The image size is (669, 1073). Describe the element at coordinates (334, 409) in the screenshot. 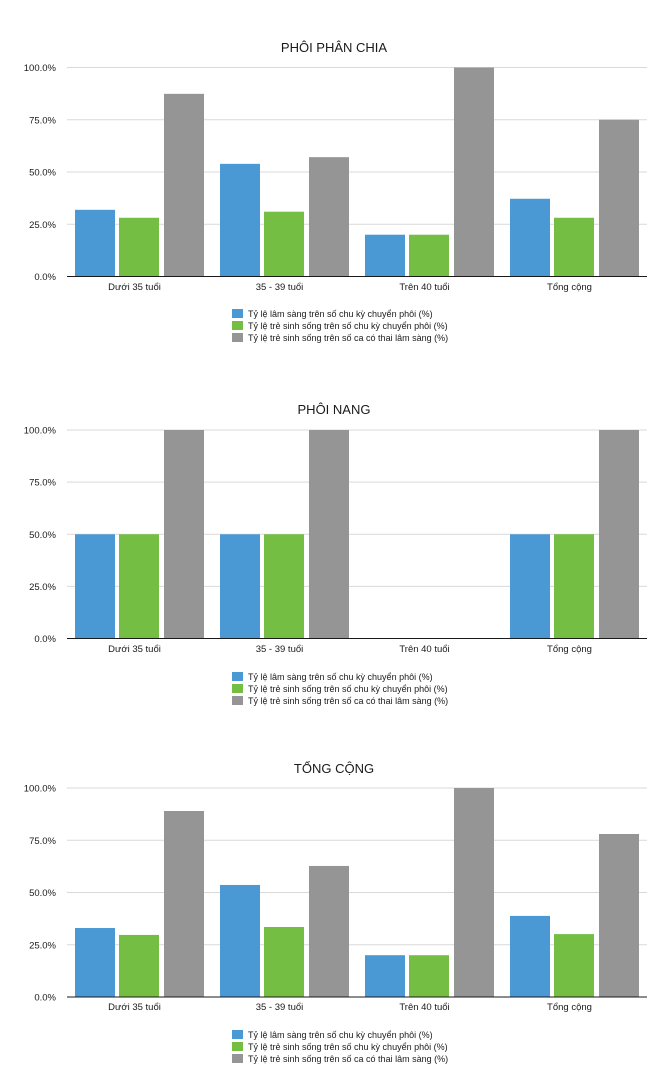

I see `chart-title: PHÔI NANG` at that location.